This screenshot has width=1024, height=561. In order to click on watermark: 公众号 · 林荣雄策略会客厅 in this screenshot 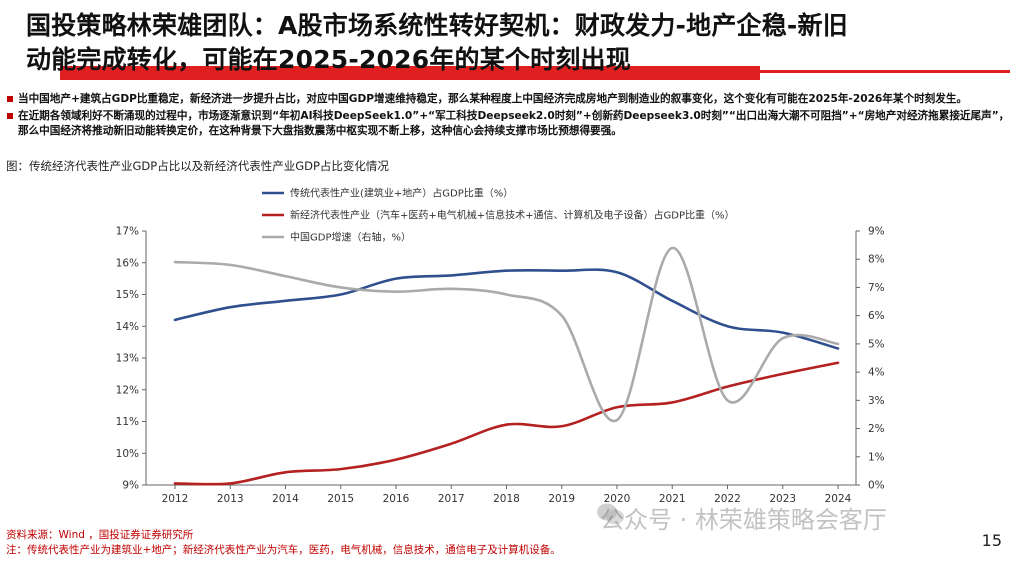, I will do `click(743, 520)`.